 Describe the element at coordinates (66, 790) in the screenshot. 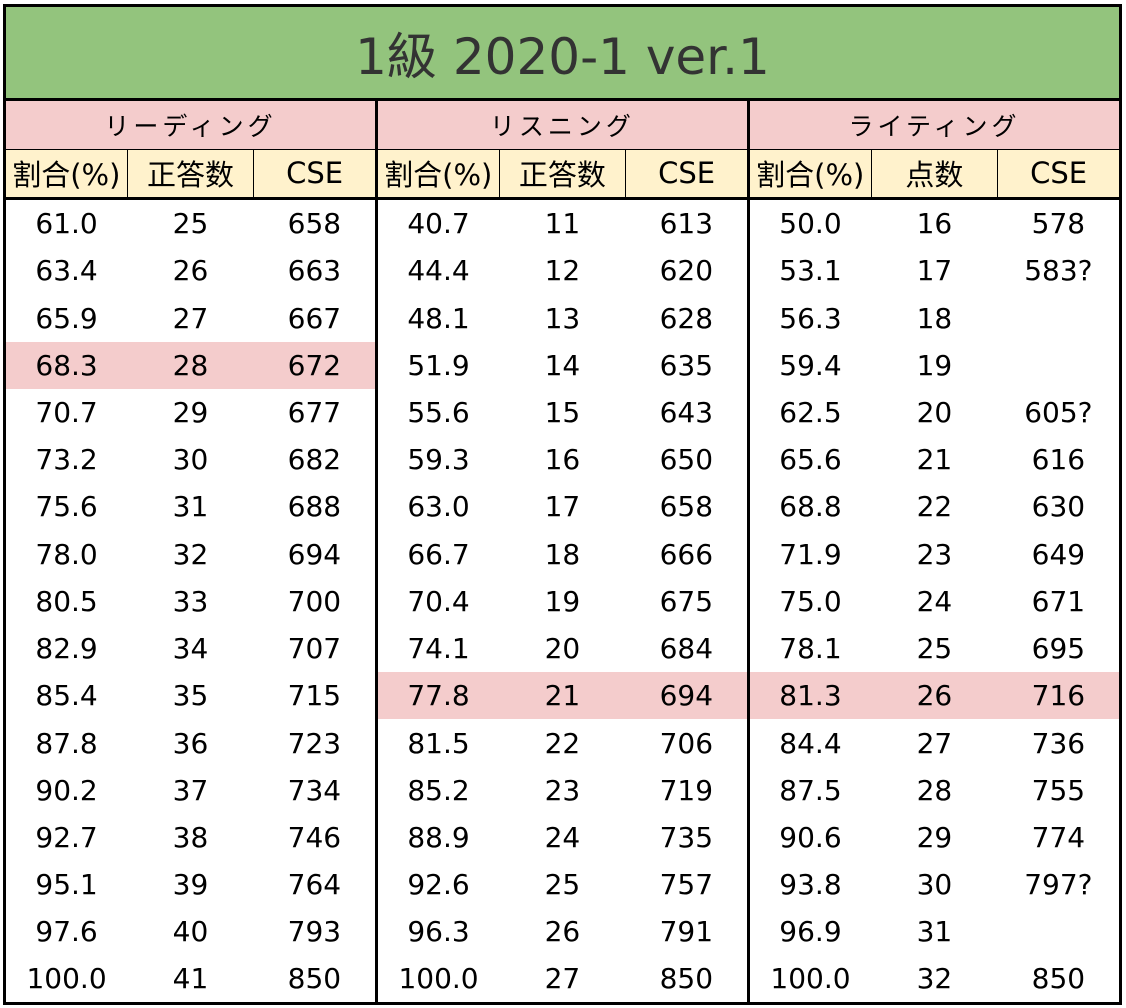

I see `cell-reading-percent: 90.2` at that location.